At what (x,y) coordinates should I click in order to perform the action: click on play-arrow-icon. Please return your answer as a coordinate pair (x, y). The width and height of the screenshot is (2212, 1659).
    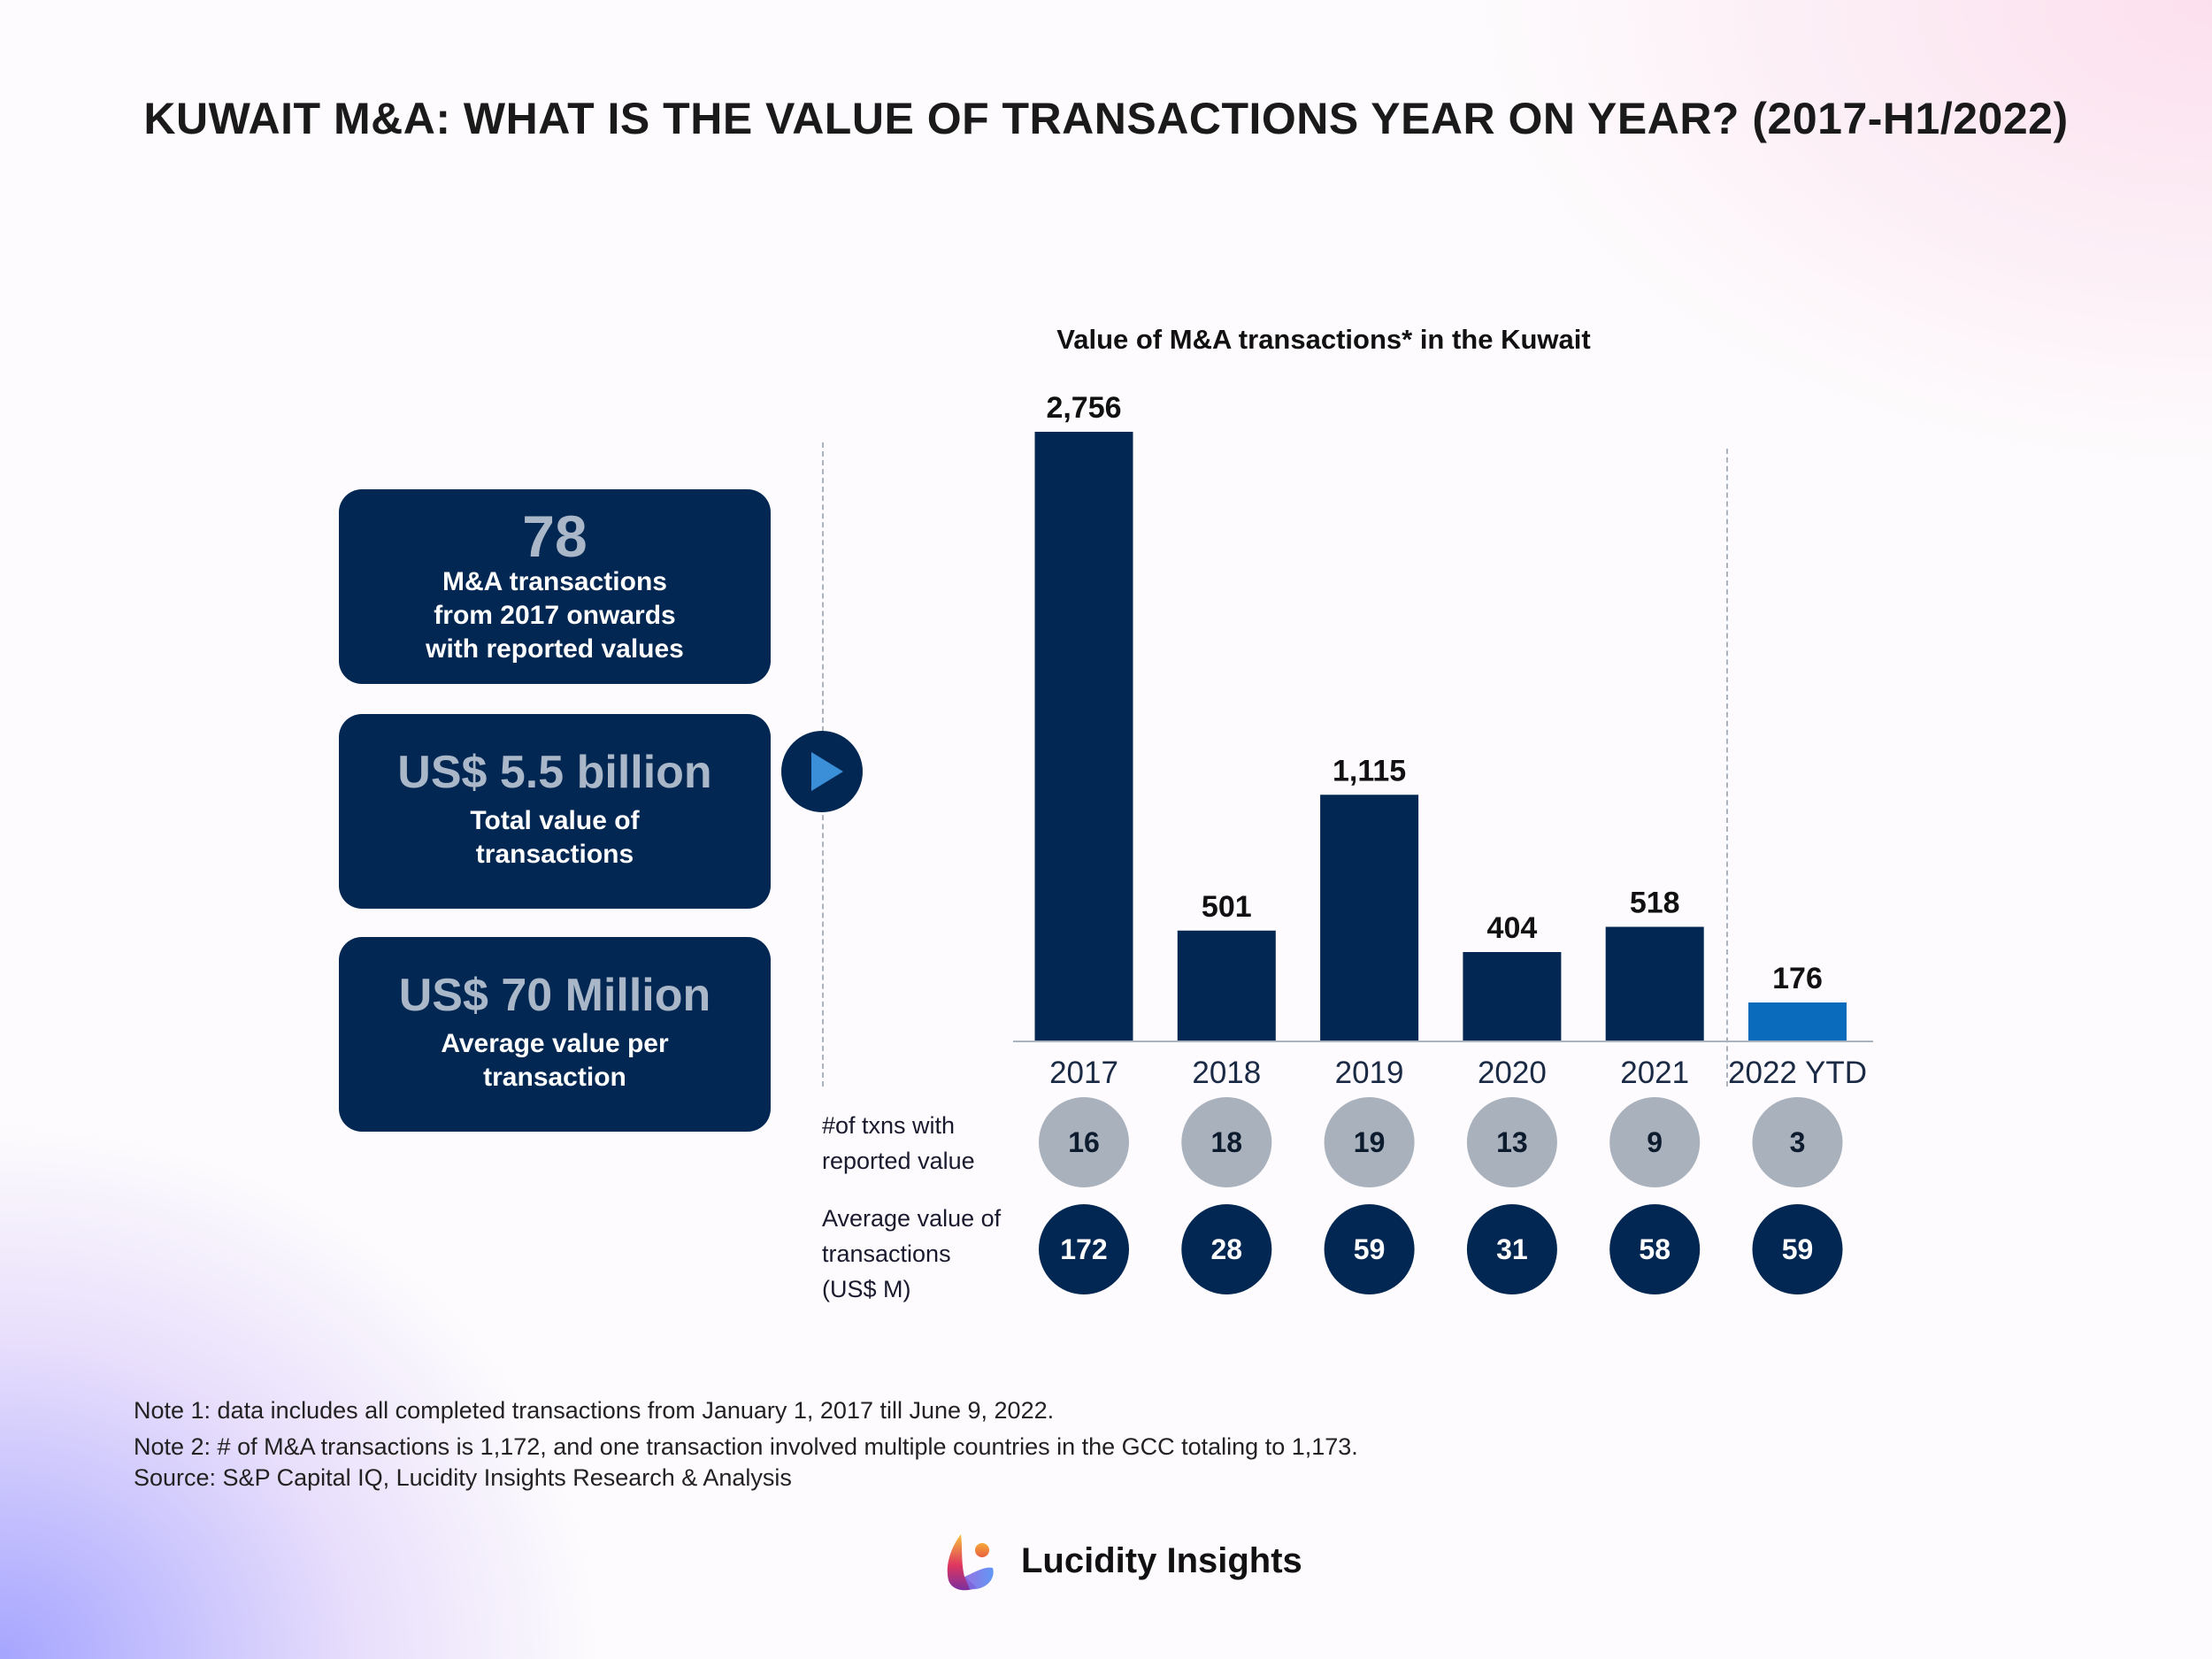
    Looking at the image, I should click on (822, 772).